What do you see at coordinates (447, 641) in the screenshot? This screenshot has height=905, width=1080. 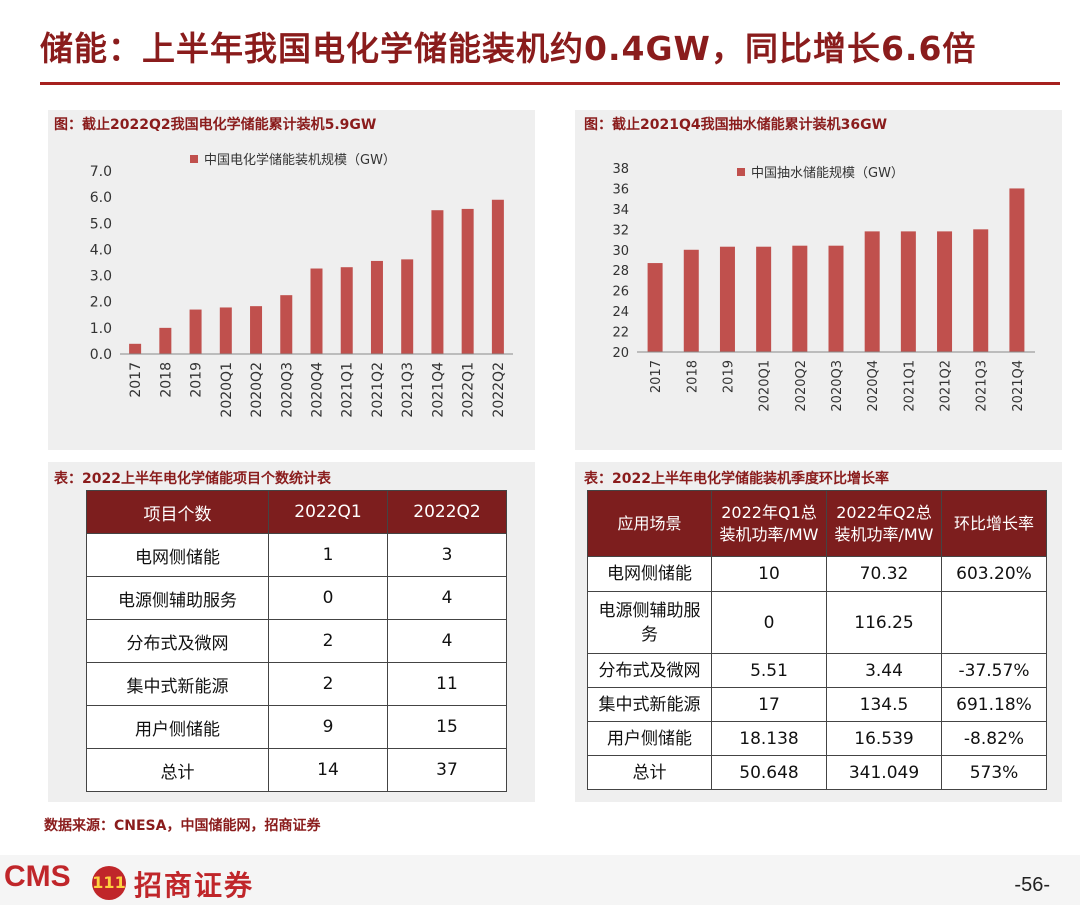 I see `table1-cell: 4` at bounding box center [447, 641].